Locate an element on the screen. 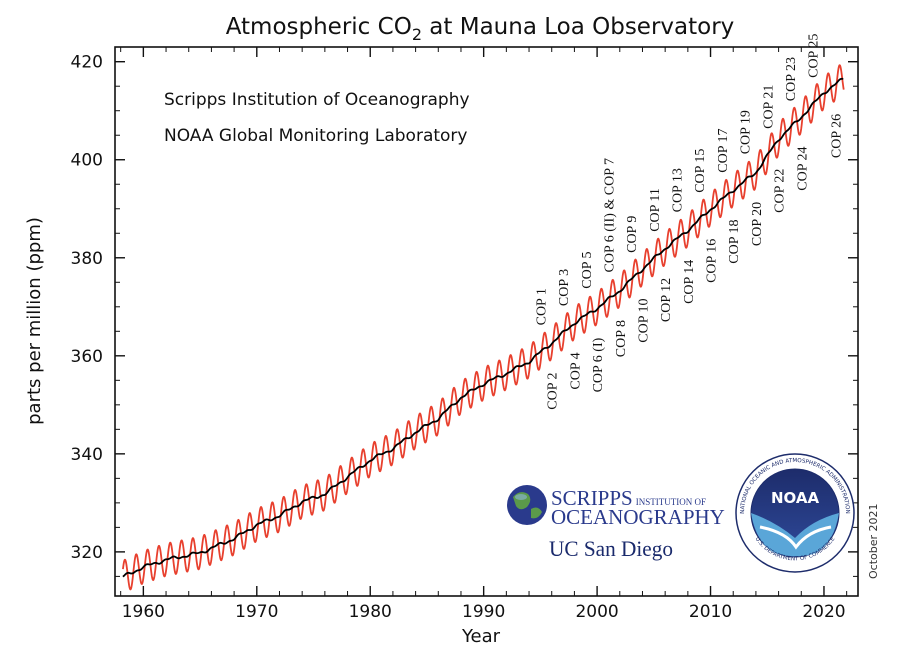 The height and width of the screenshot is (662, 900). cop-label-above: COP 19 is located at coordinates (746, 132).